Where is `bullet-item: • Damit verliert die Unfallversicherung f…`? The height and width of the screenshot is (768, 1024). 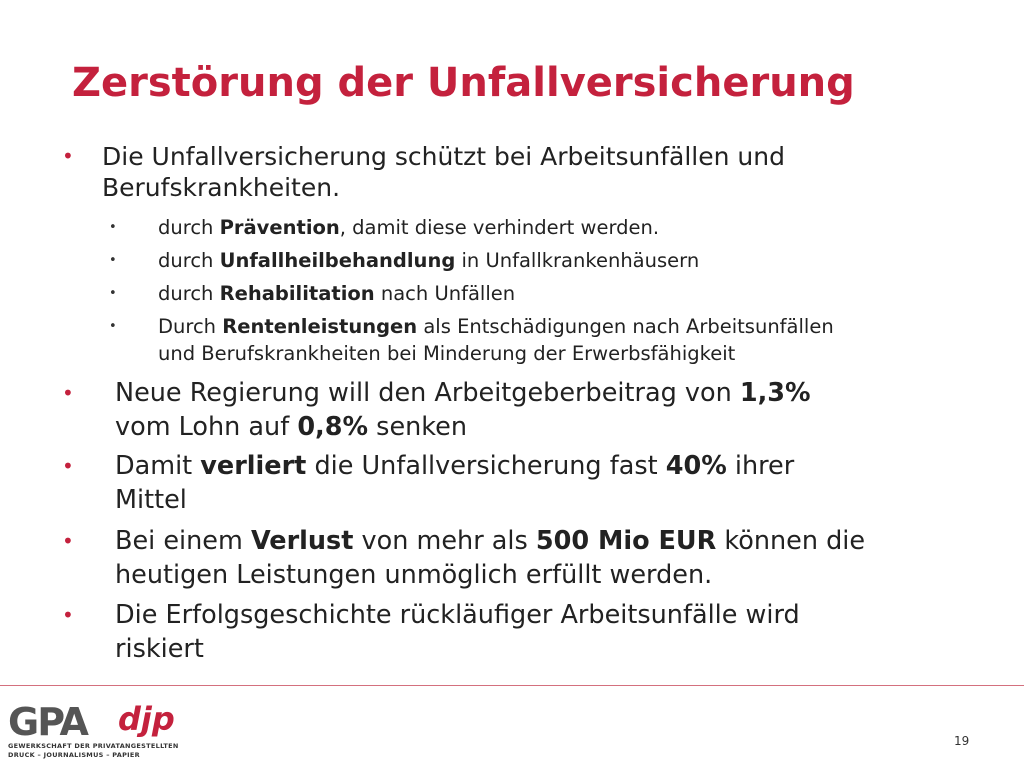
bullet-item: • Damit verliert die Unfallversicherung f… is located at coordinates (428, 483).